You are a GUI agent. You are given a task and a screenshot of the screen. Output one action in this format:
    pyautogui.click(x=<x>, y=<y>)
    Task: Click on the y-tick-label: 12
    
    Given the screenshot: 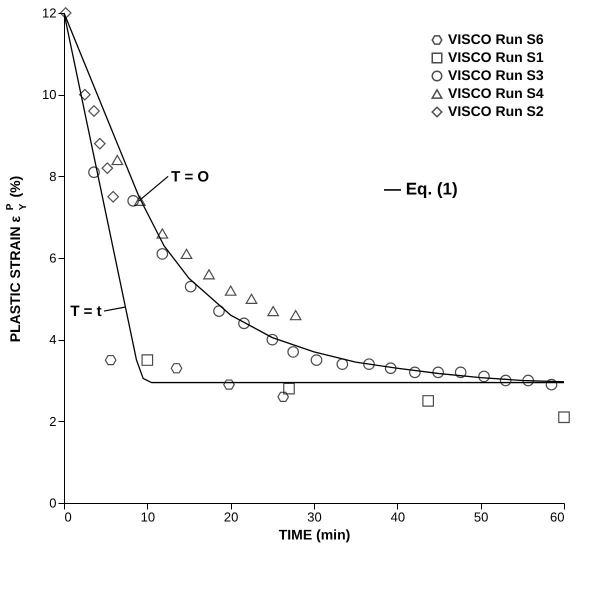 What is the action you would take?
    pyautogui.click(x=49, y=13)
    